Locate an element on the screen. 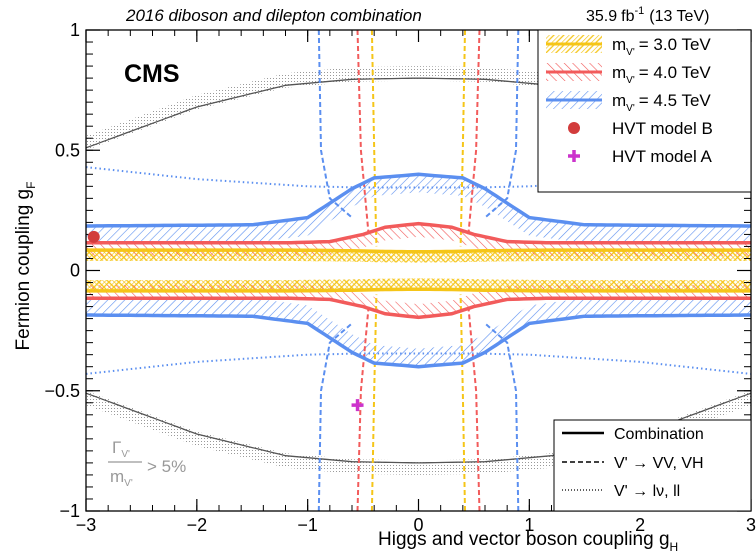  legend-mass-4000-value: = 4.0 TeV is located at coordinates (675, 72).